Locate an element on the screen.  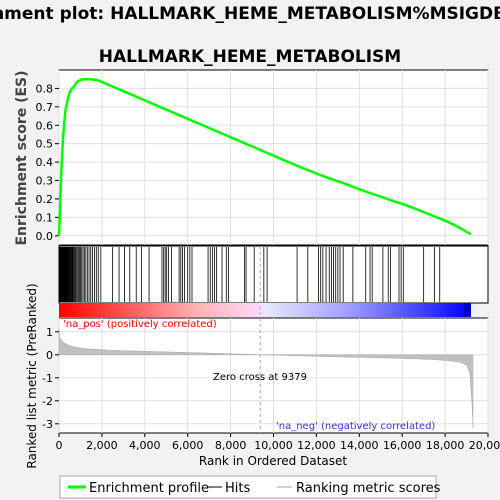
x-tick-label: 10,000 is located at coordinates (273, 445).